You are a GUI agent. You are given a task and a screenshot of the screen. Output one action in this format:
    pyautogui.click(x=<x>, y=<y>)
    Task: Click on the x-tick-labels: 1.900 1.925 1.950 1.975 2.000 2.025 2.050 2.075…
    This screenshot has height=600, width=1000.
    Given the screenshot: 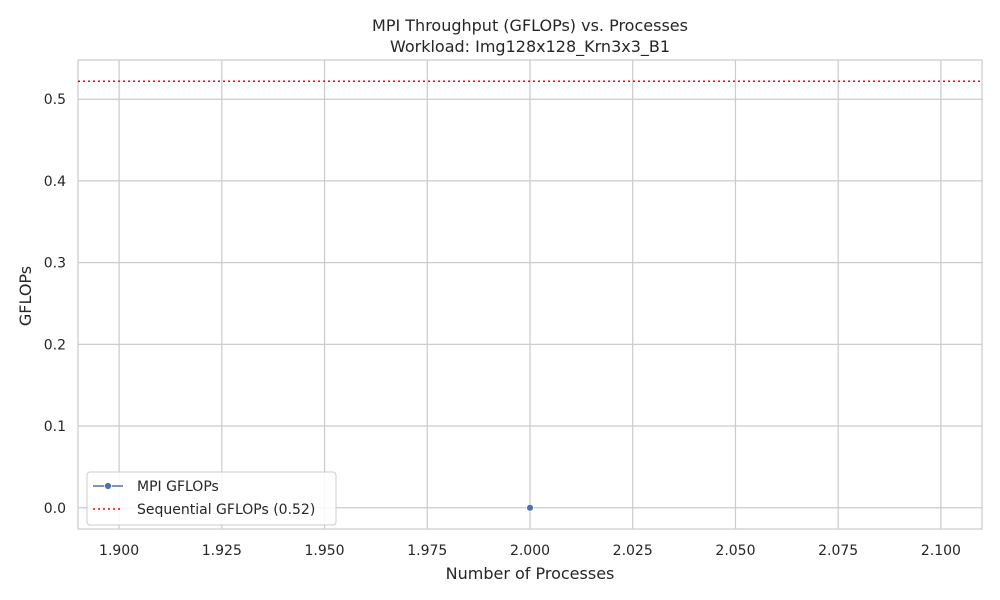 What is the action you would take?
    pyautogui.click(x=530, y=551)
    